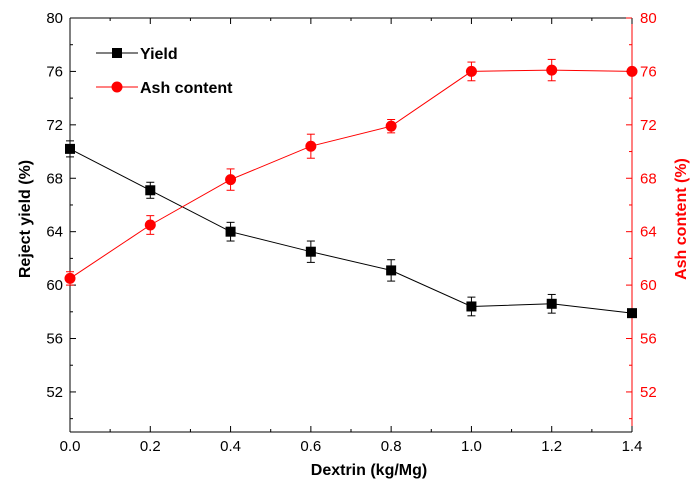 The width and height of the screenshot is (697, 486). I want to click on left-y-tick-label: 76, so click(54, 71).